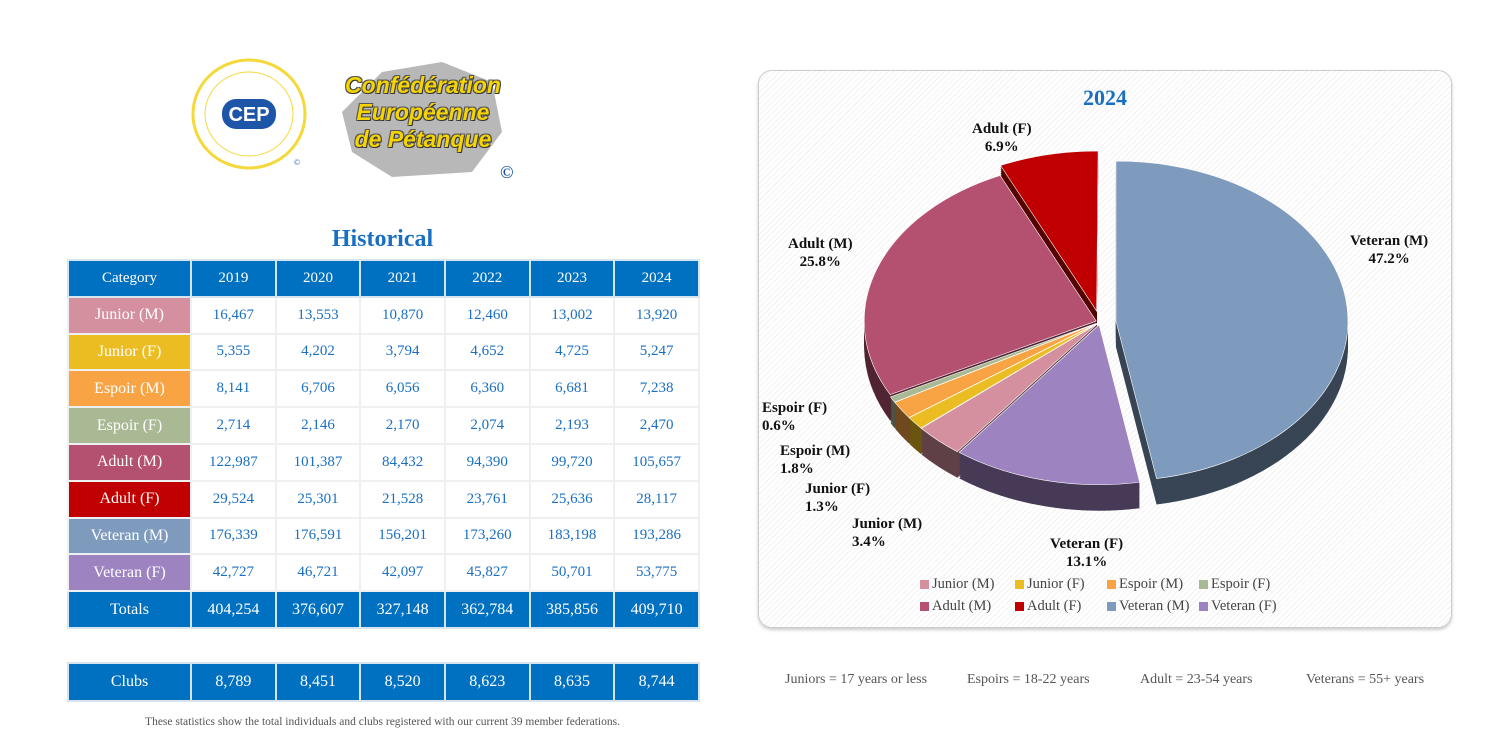  What do you see at coordinates (1196, 679) in the screenshot?
I see `definition: Adult = 23-54 years` at bounding box center [1196, 679].